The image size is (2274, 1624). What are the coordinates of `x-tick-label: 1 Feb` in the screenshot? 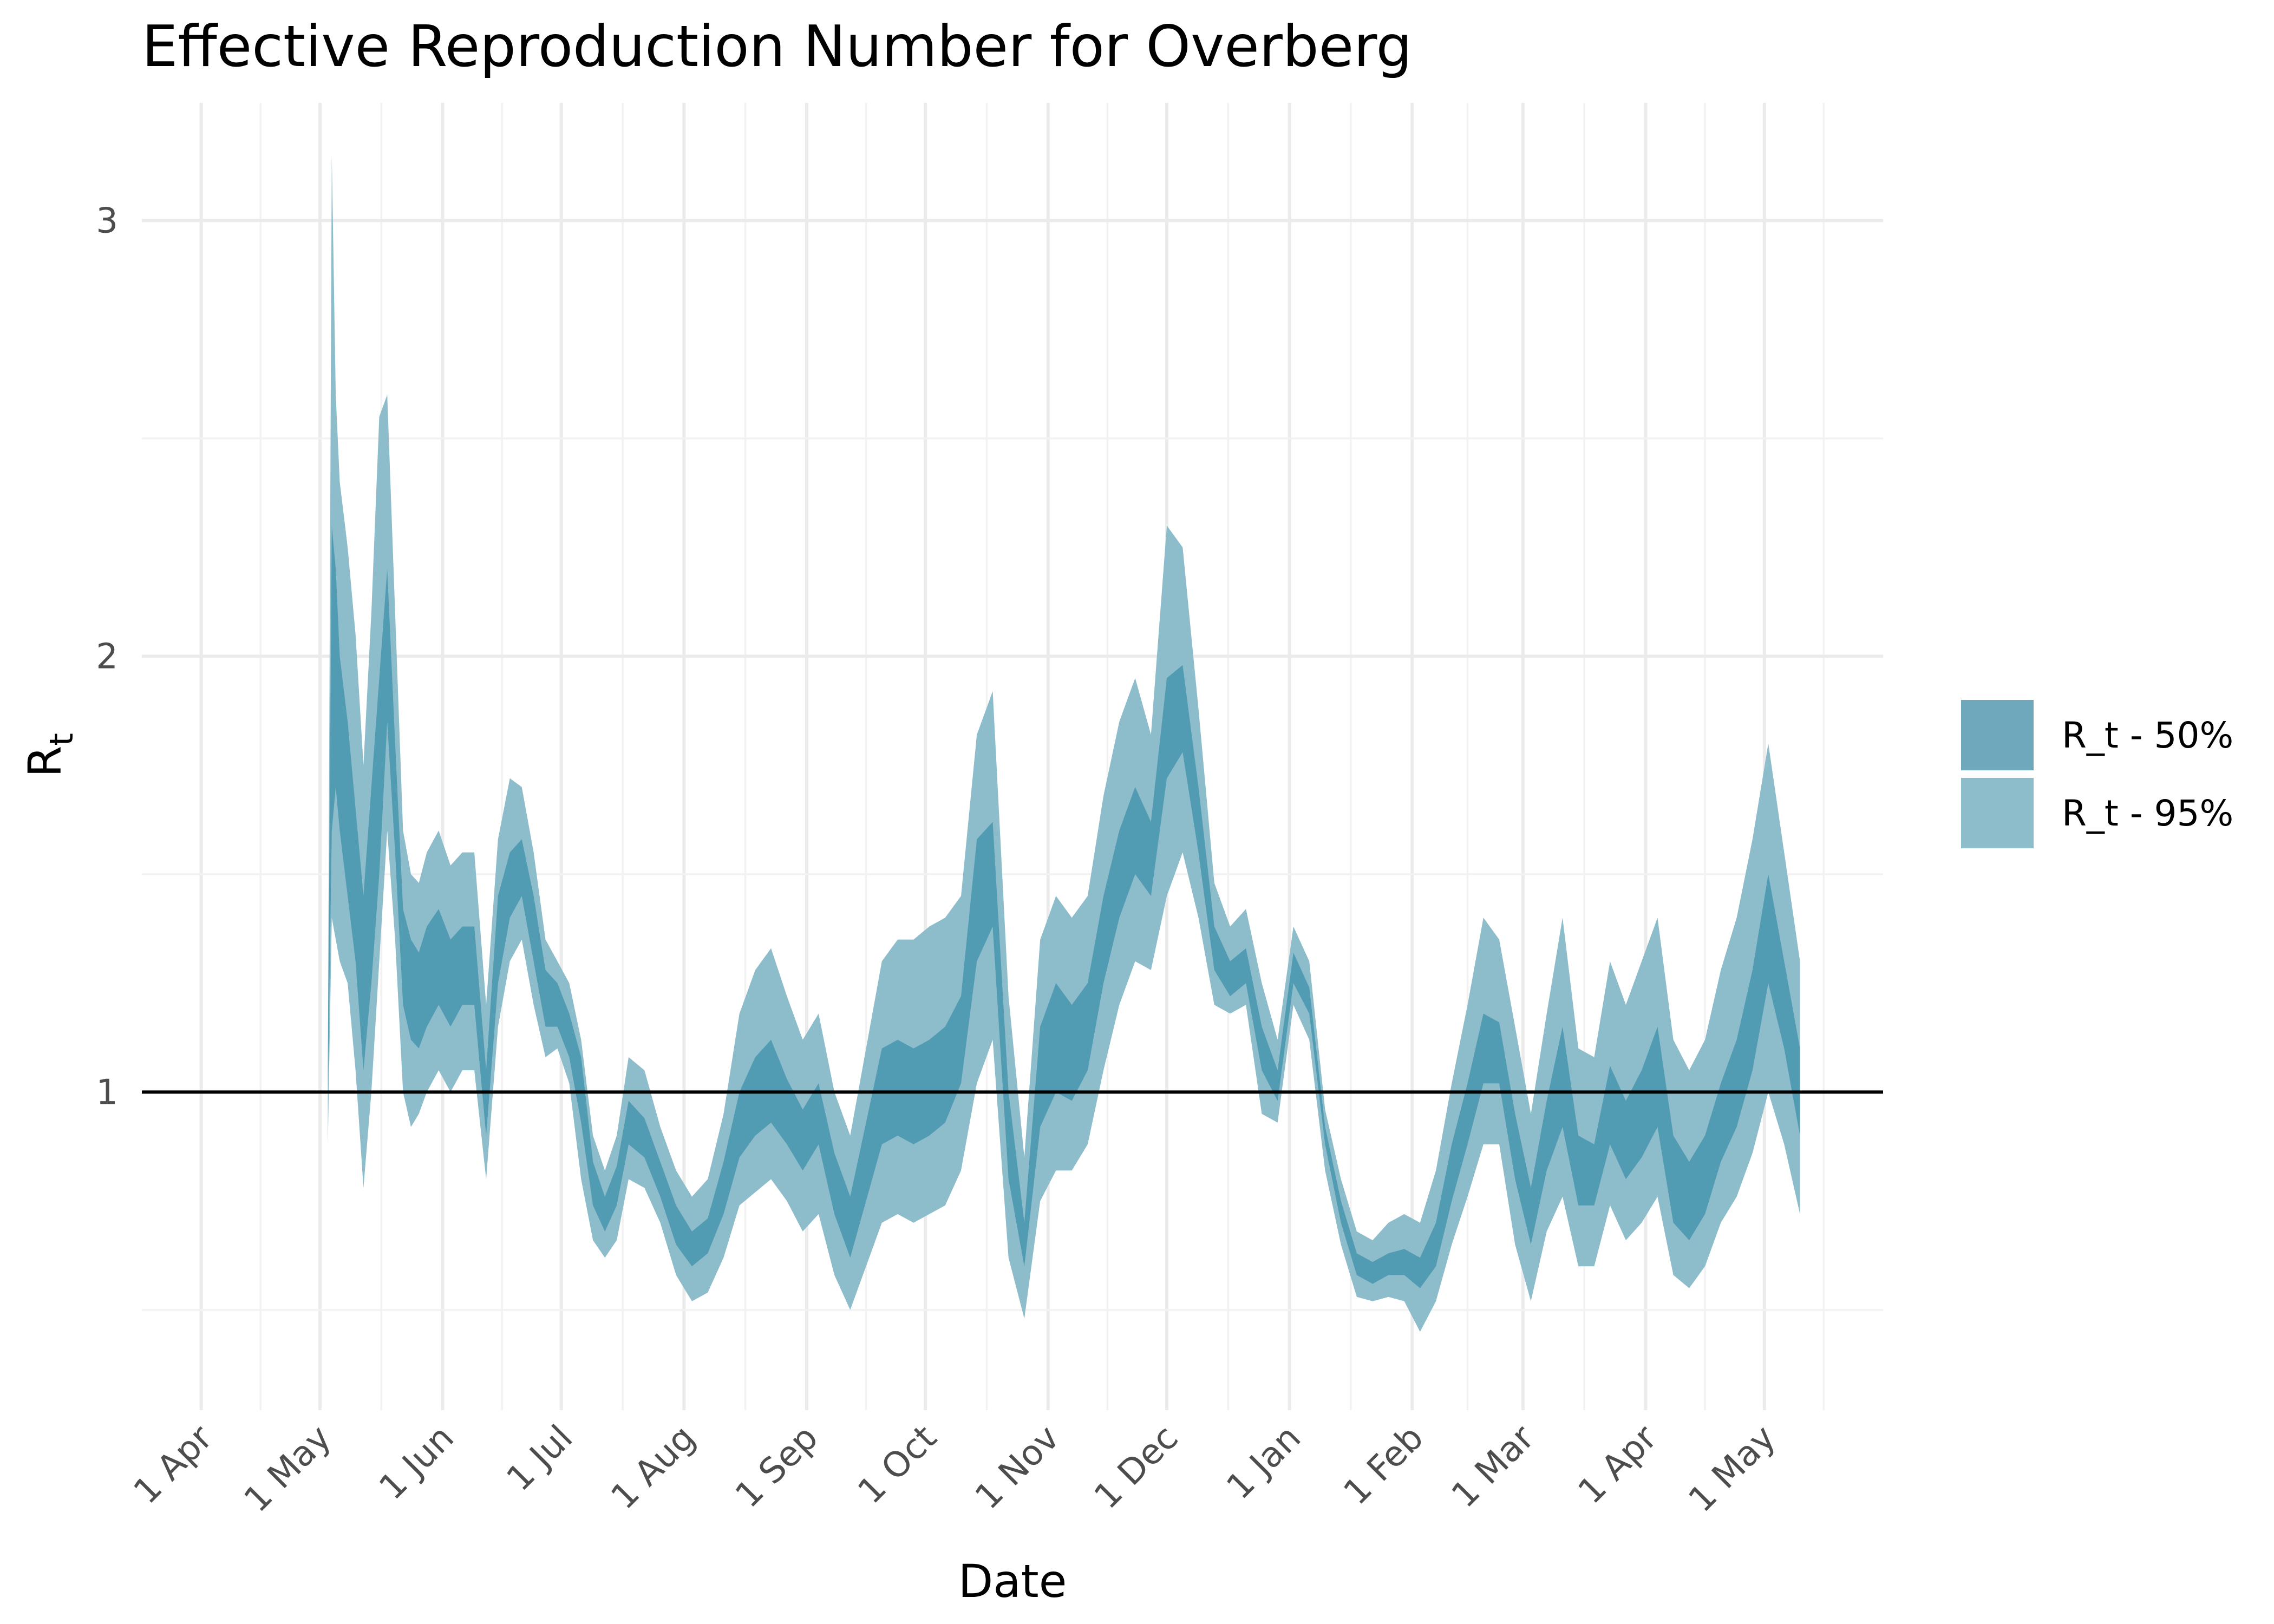 It's located at (1384, 1465).